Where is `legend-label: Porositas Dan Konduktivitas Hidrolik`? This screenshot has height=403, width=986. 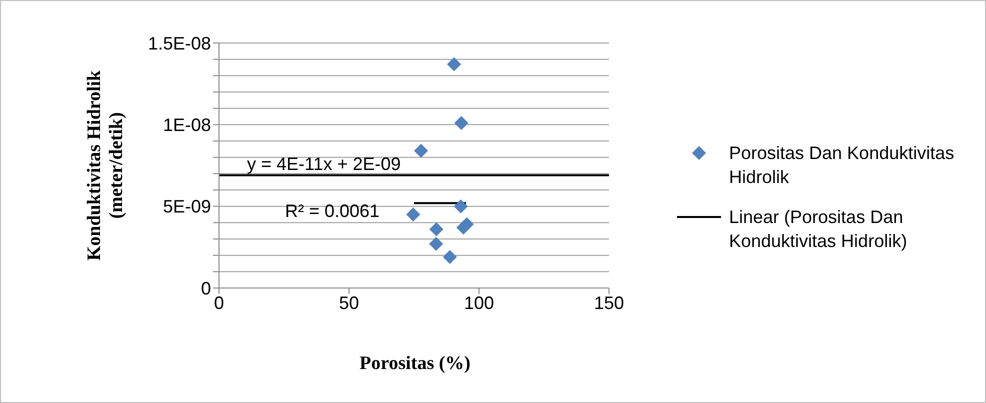
legend-label: Porositas Dan Konduktivitas Hidrolik is located at coordinates (842, 165).